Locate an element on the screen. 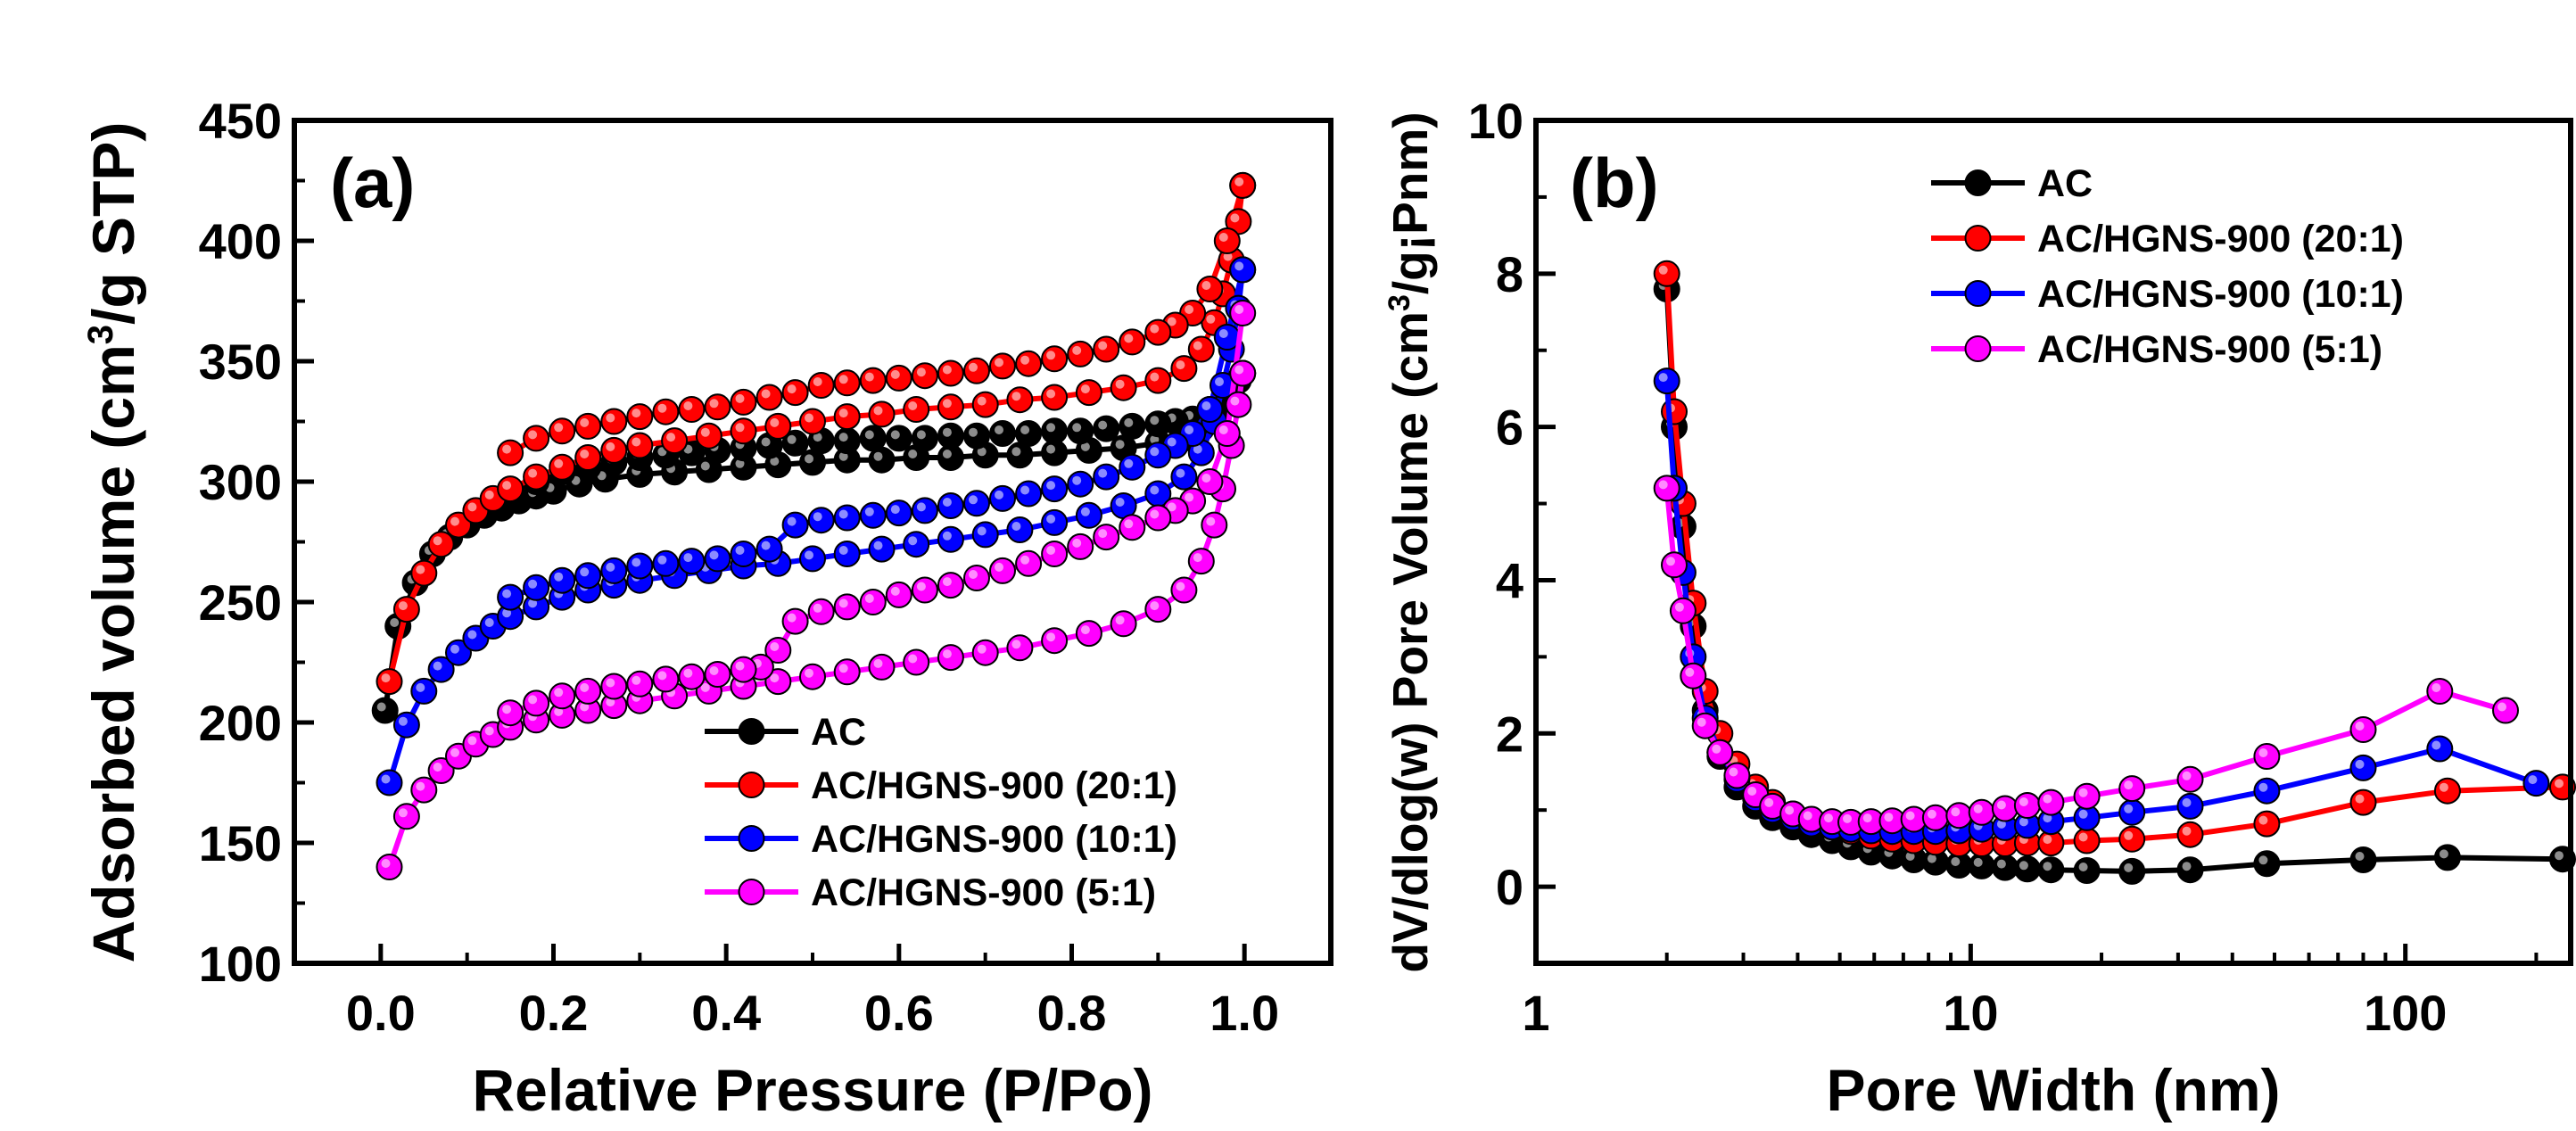  a-xtick-label: 0.2 is located at coordinates (554, 1013).